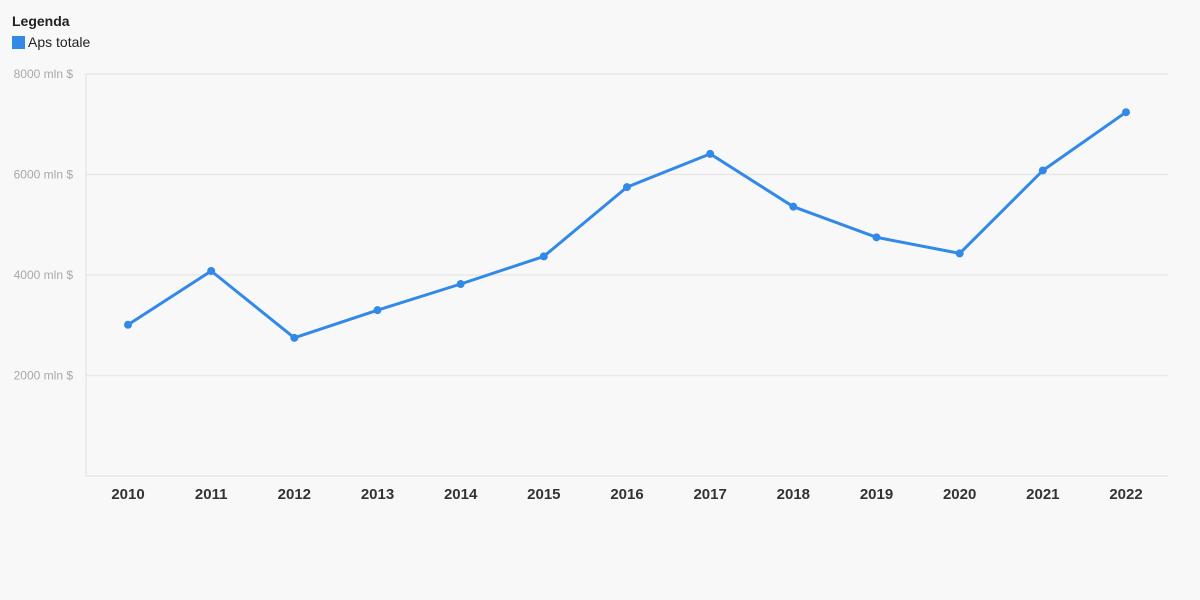  What do you see at coordinates (44, 175) in the screenshot?
I see `y-tick-label: 6000 mln $` at bounding box center [44, 175].